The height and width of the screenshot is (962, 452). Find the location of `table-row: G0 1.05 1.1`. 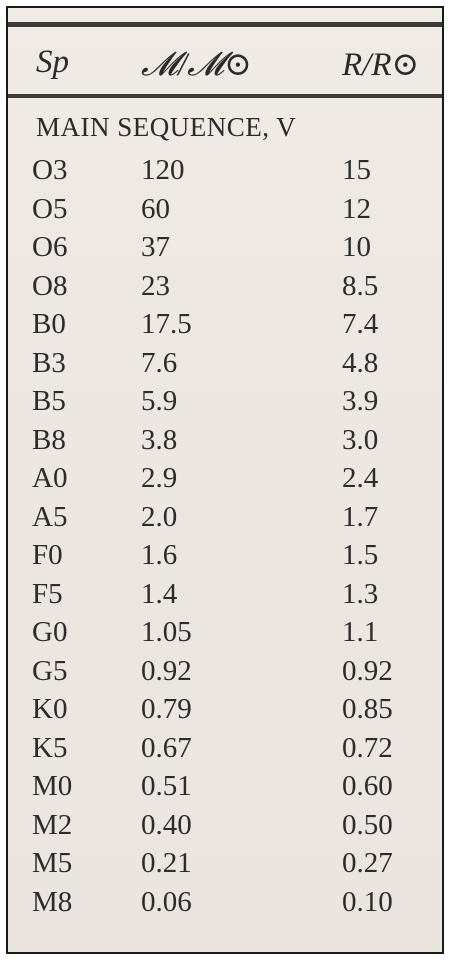

table-row: G0 1.05 1.1 is located at coordinates (225, 635).